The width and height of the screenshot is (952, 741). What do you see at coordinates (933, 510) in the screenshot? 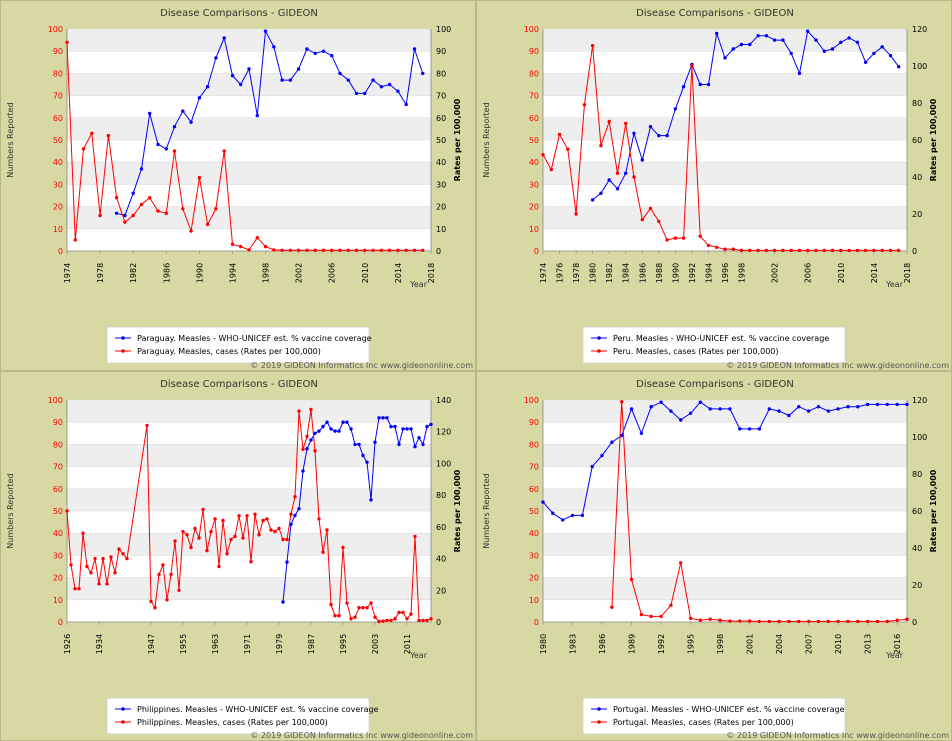
I see `y-axis-right-label: Rates per 100,000` at bounding box center [933, 510].